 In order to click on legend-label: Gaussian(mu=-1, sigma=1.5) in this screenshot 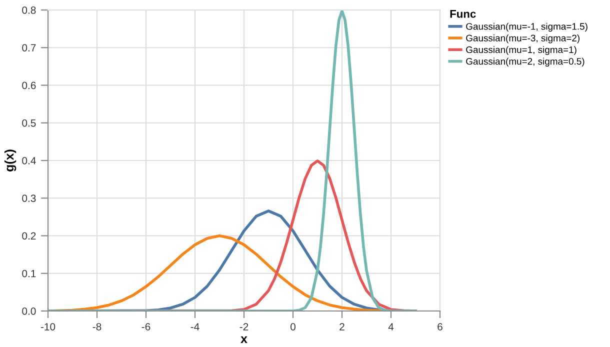, I will do `click(527, 27)`.